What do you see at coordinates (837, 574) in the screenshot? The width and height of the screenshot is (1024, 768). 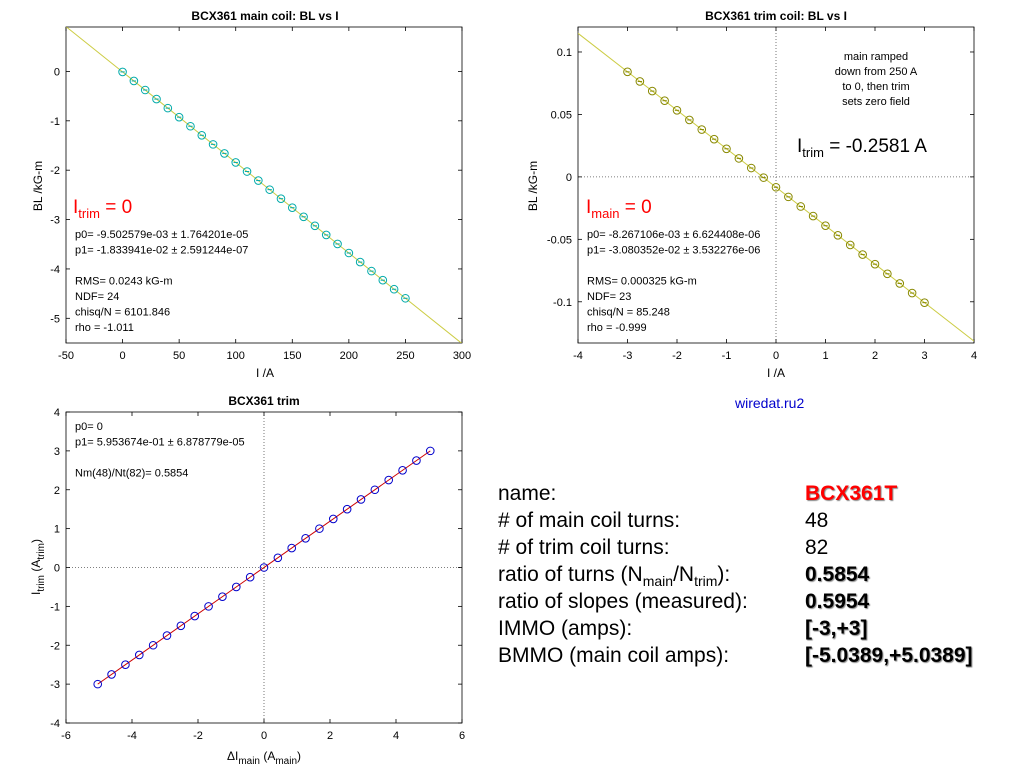 I see `info-value: 0.5854` at bounding box center [837, 574].